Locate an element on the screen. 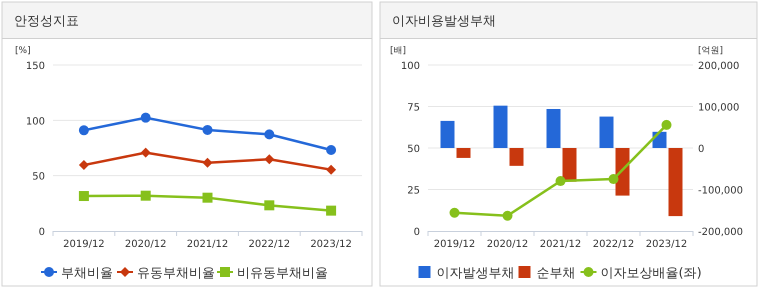 Image resolution: width=760 pixels, height=290 pixels. y2-tick-label: 200,000 is located at coordinates (719, 66).